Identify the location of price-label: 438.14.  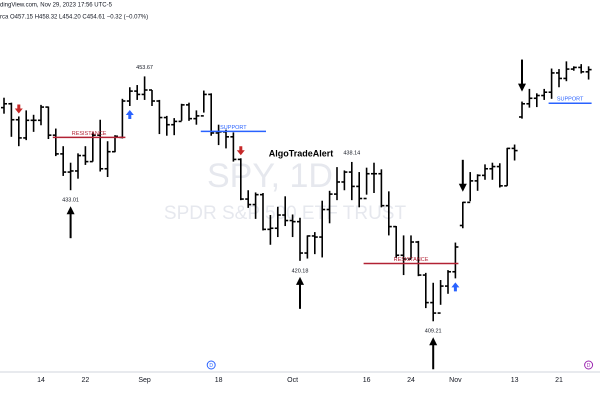
(351, 153).